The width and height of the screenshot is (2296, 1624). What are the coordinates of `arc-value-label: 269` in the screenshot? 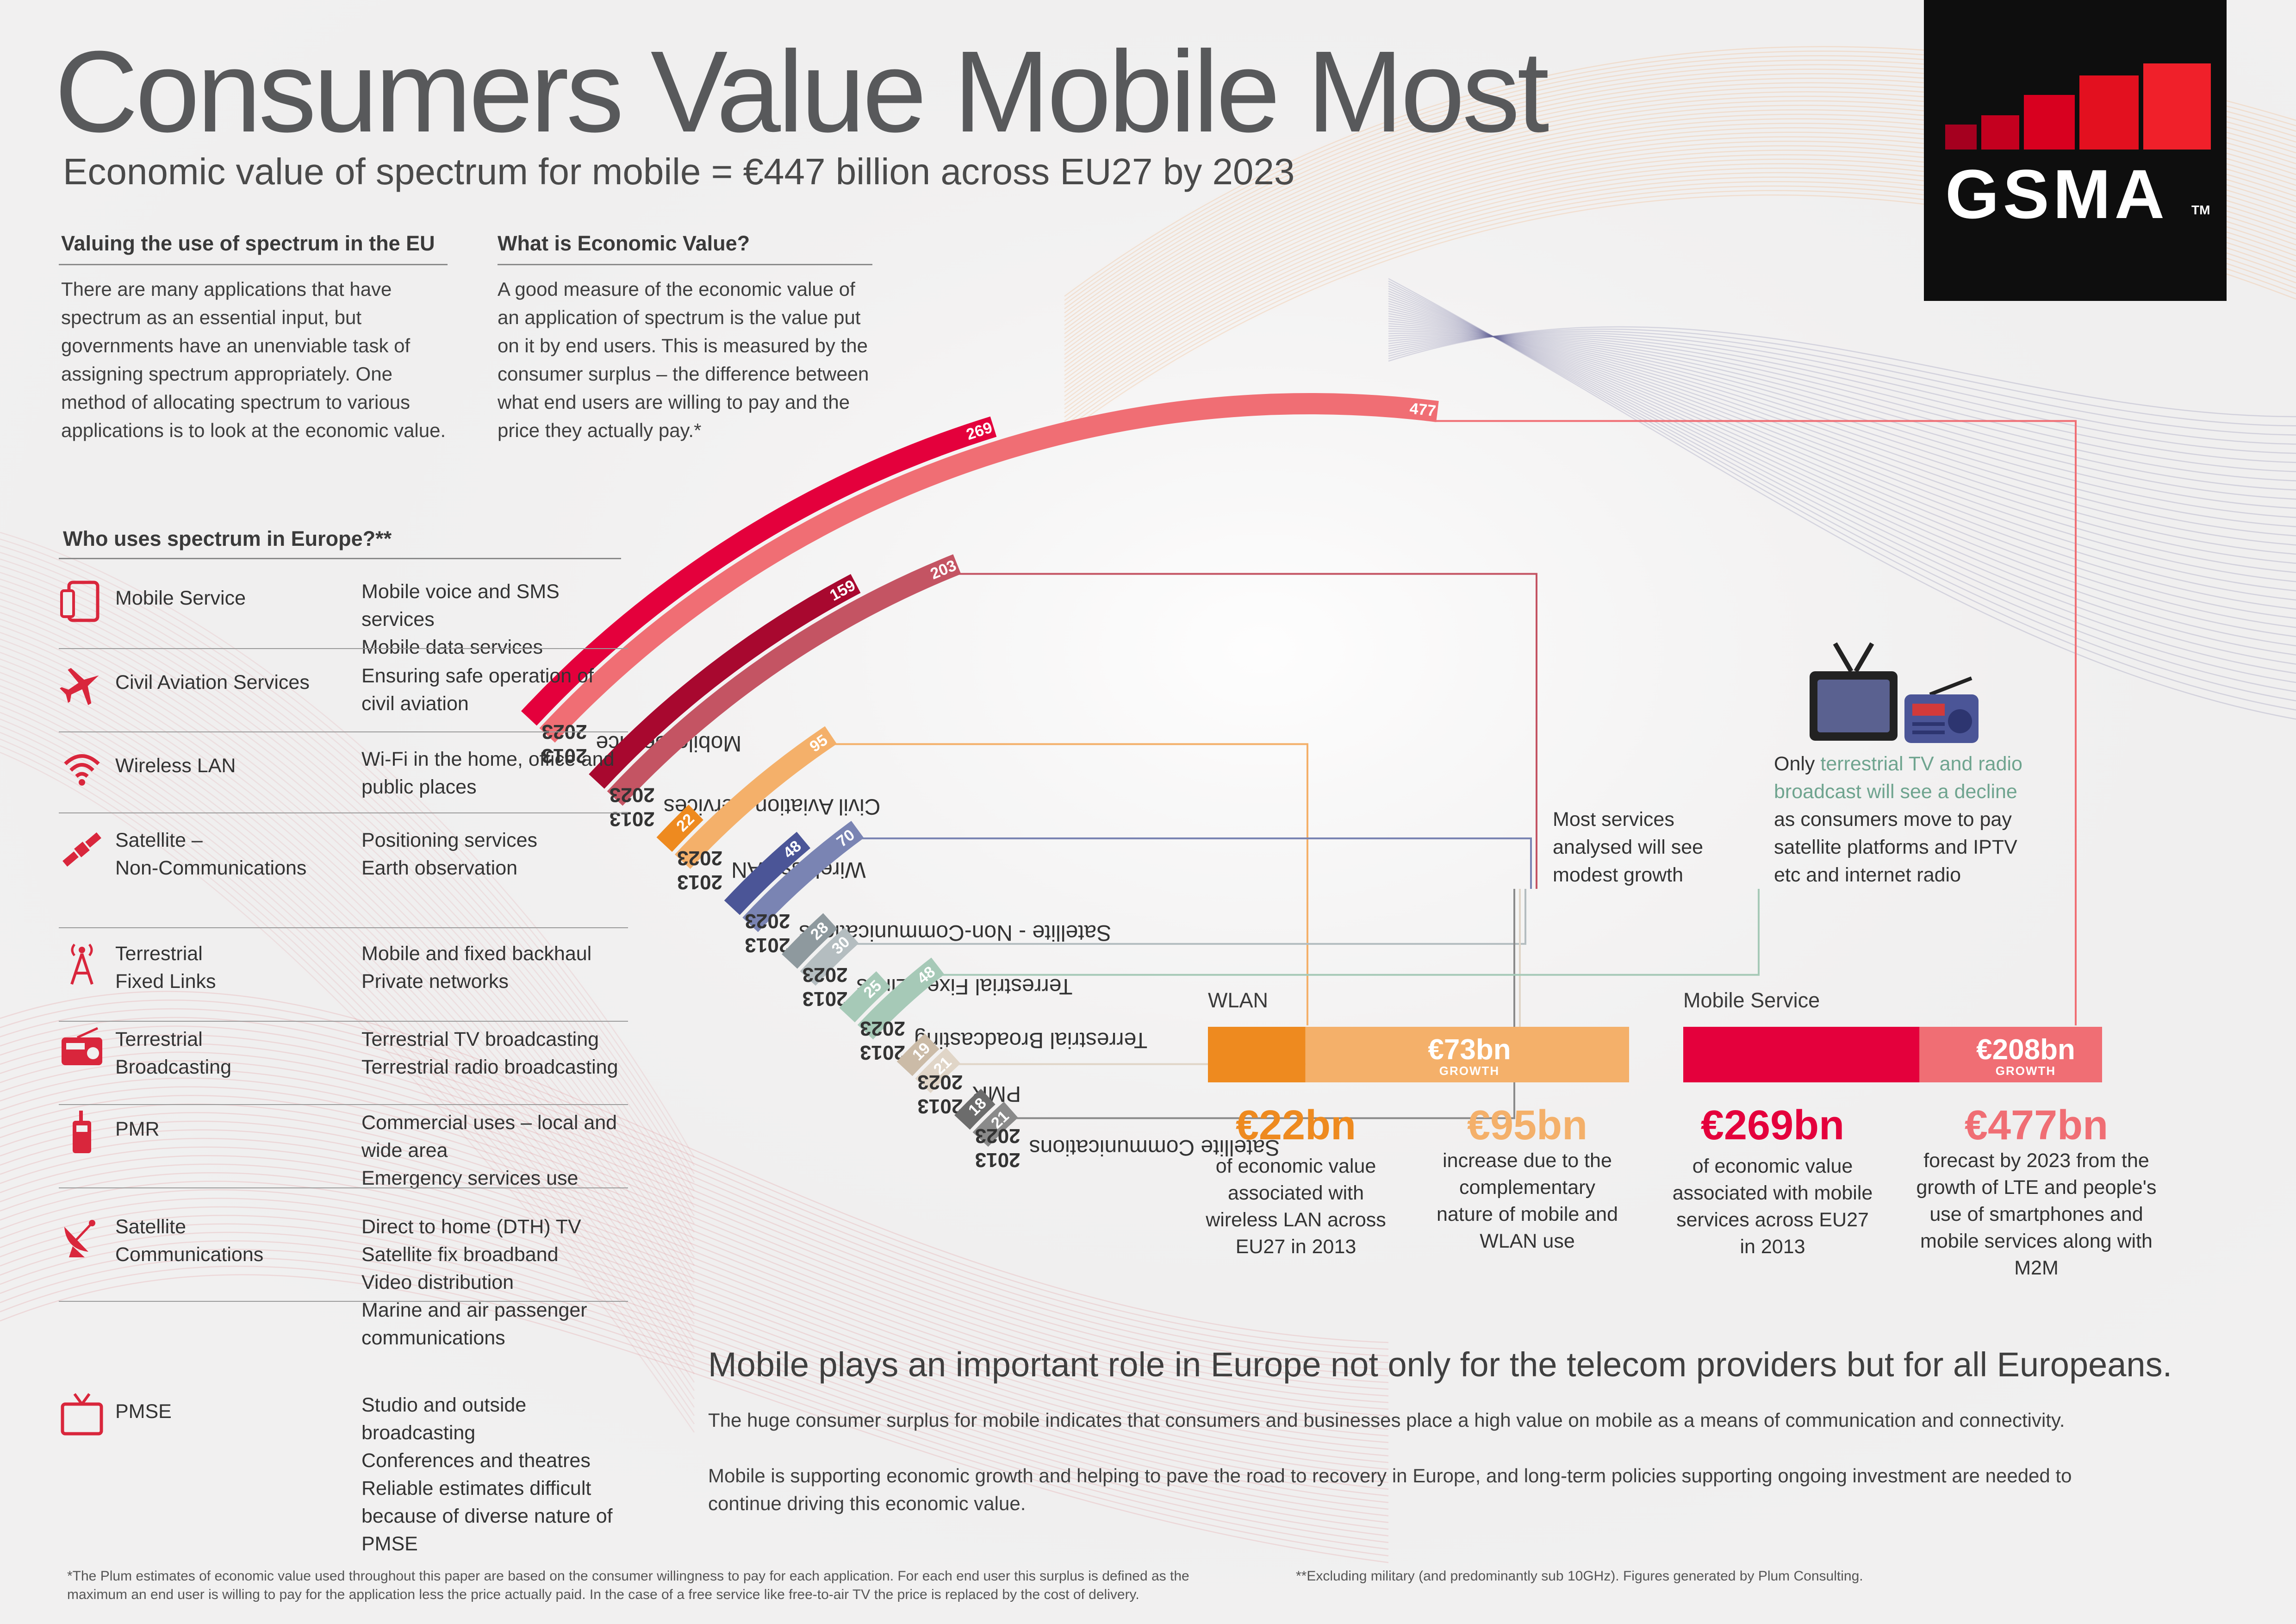 It's located at (979, 430).